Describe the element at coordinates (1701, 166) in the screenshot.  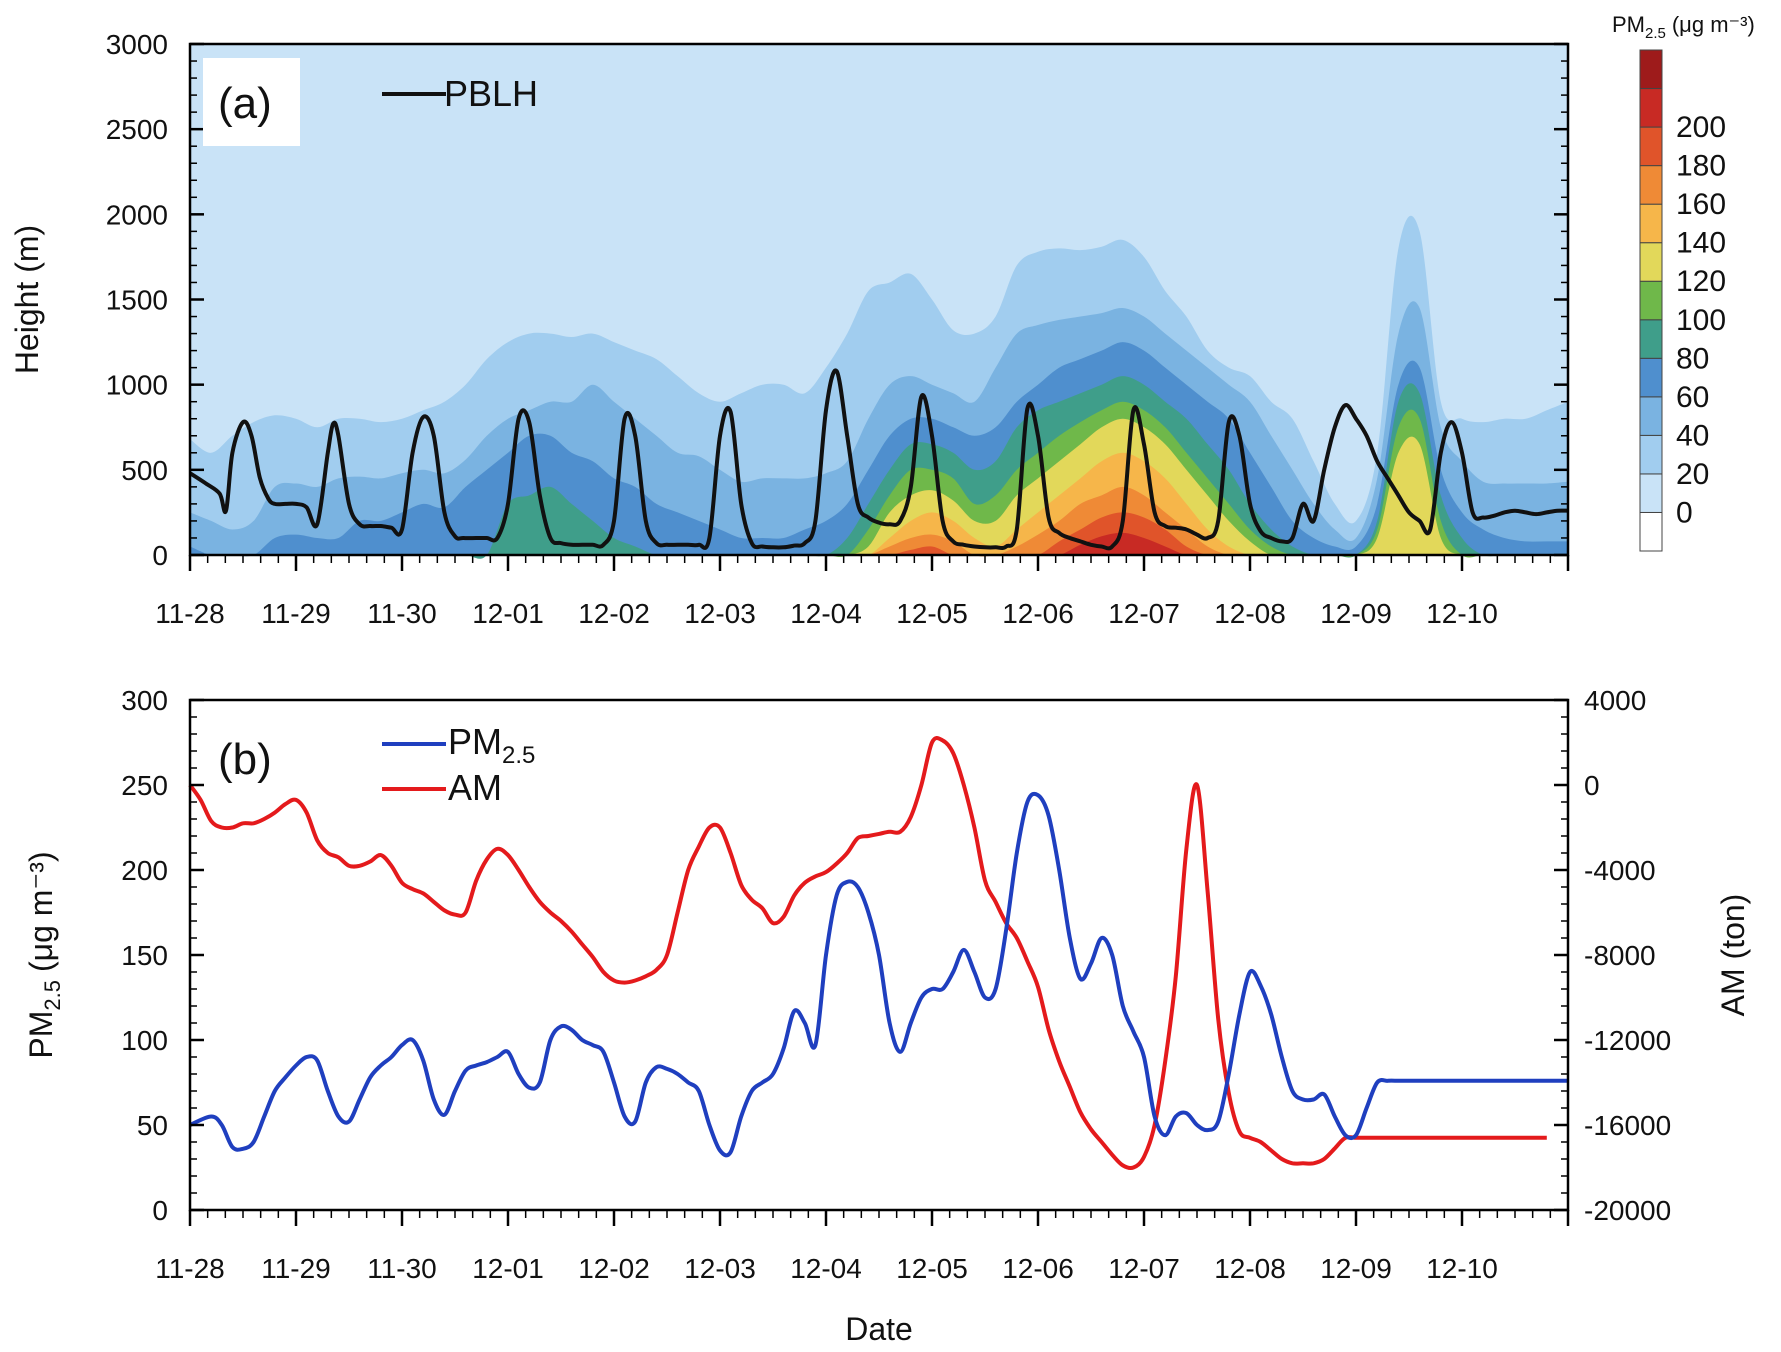
I see `colorbar-label: 180` at that location.